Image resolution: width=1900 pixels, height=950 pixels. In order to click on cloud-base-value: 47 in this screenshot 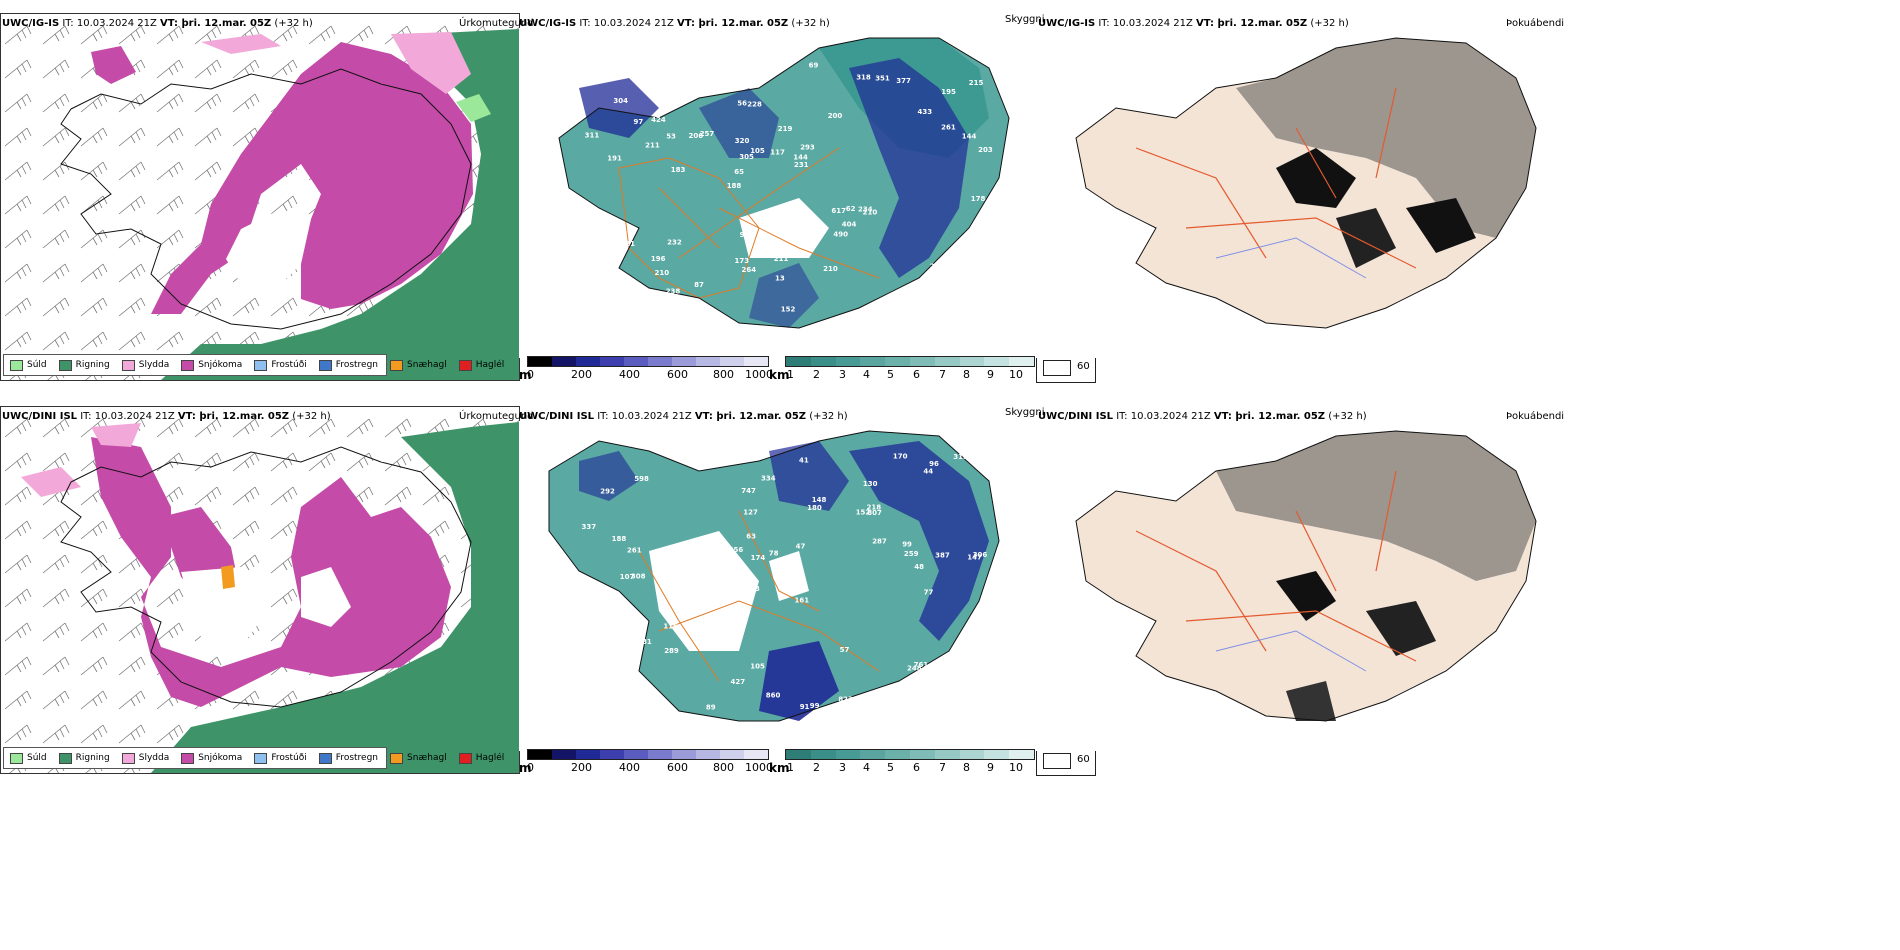, I will do `click(801, 547)`.